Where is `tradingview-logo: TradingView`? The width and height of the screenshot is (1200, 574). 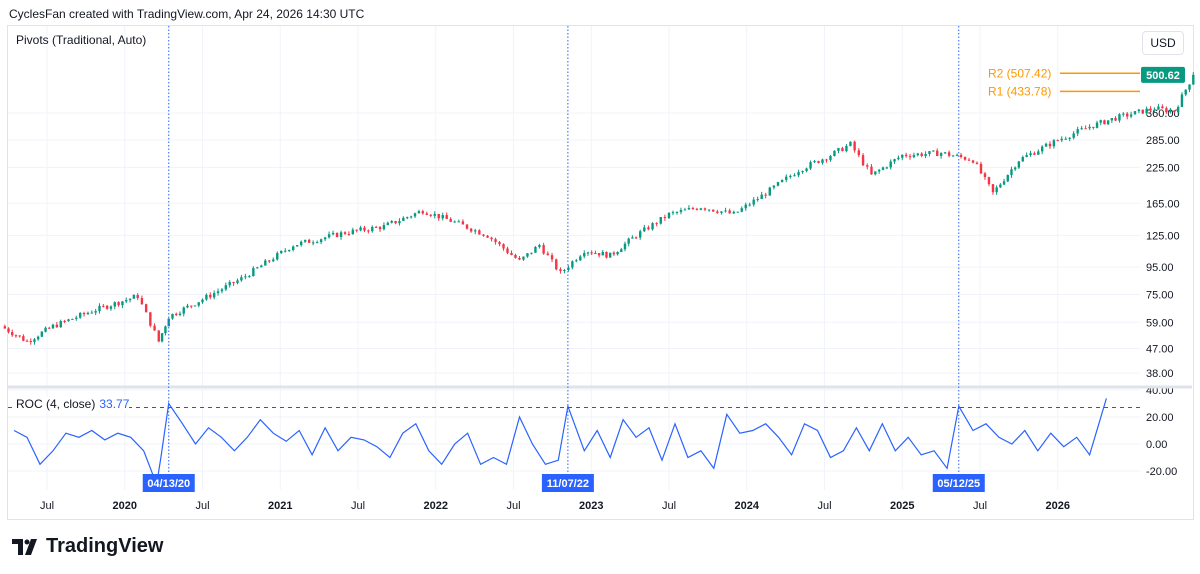
tradingview-logo: TradingView is located at coordinates (87, 546).